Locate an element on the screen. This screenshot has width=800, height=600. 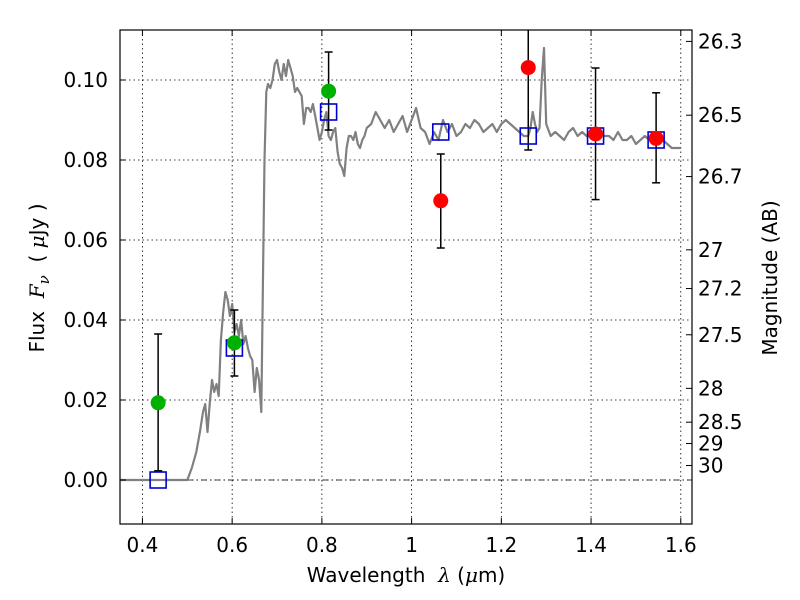
right-axis-label: Magnitude (AB) is located at coordinates (770, 277).